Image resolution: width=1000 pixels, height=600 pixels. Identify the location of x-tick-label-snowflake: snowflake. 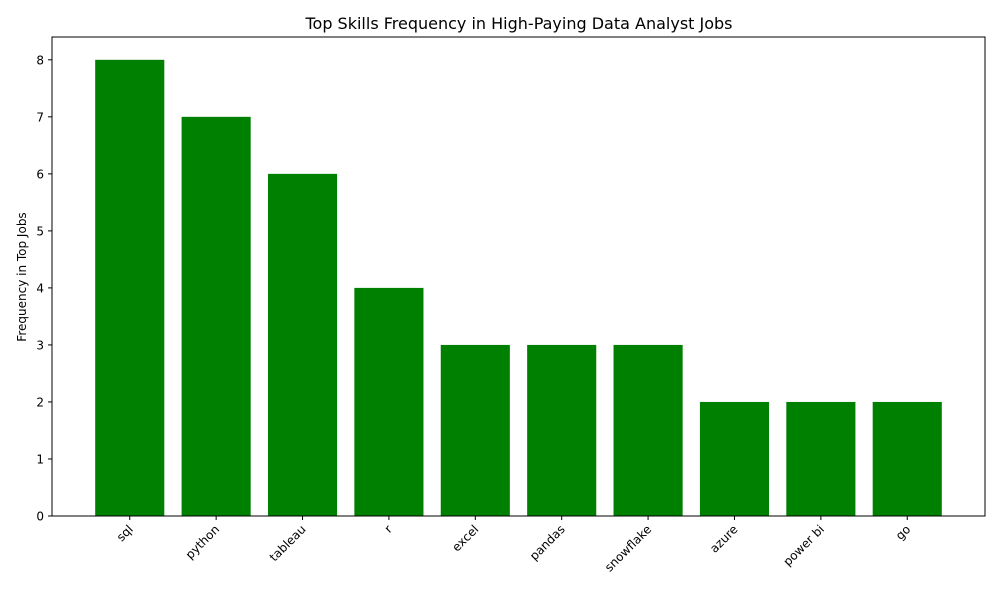
(628, 548).